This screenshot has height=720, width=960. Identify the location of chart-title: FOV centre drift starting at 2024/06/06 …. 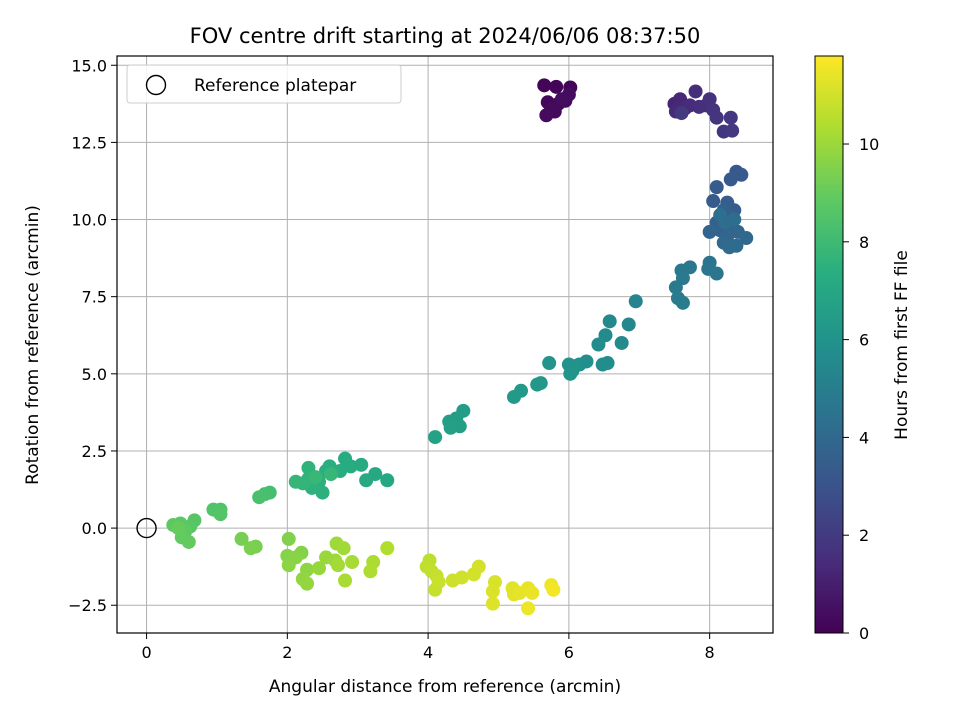
(445, 36).